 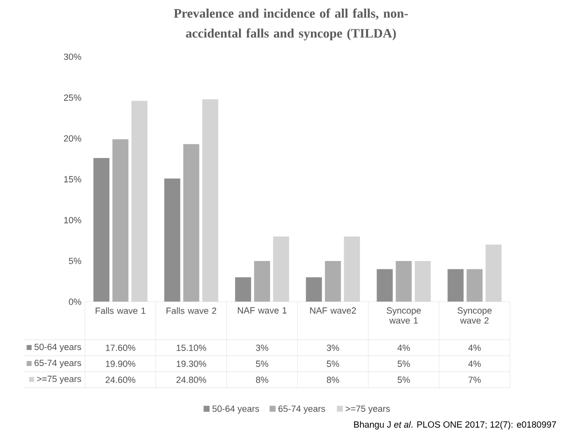 I want to click on y-tick-label: 25%, so click(x=73, y=97).